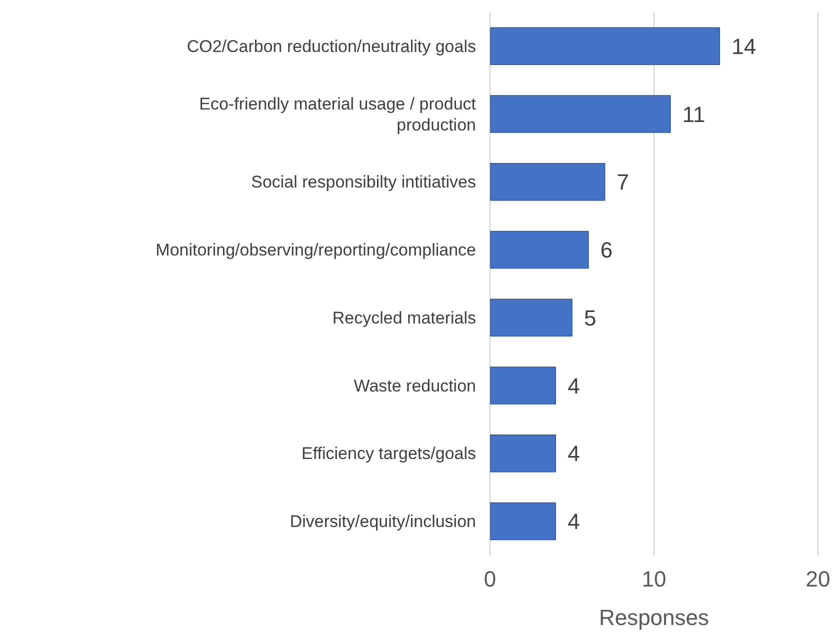 Image resolution: width=840 pixels, height=639 pixels. Describe the element at coordinates (623, 182) in the screenshot. I see `data-label: 7` at that location.